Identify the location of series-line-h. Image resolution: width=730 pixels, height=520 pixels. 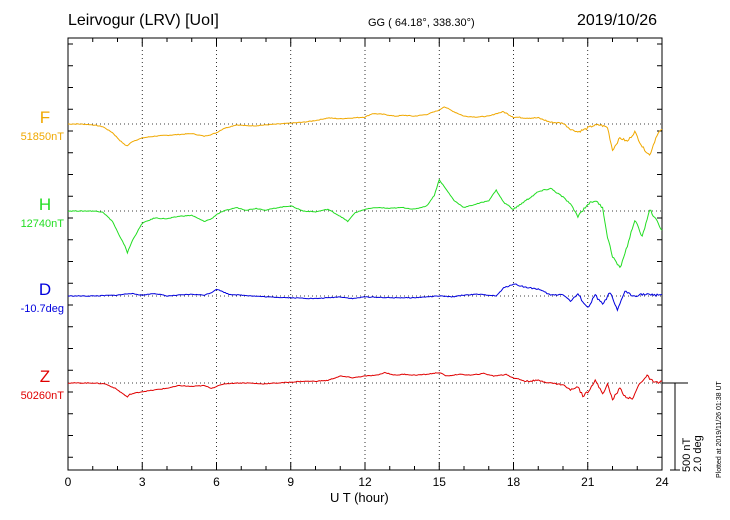
(365, 223).